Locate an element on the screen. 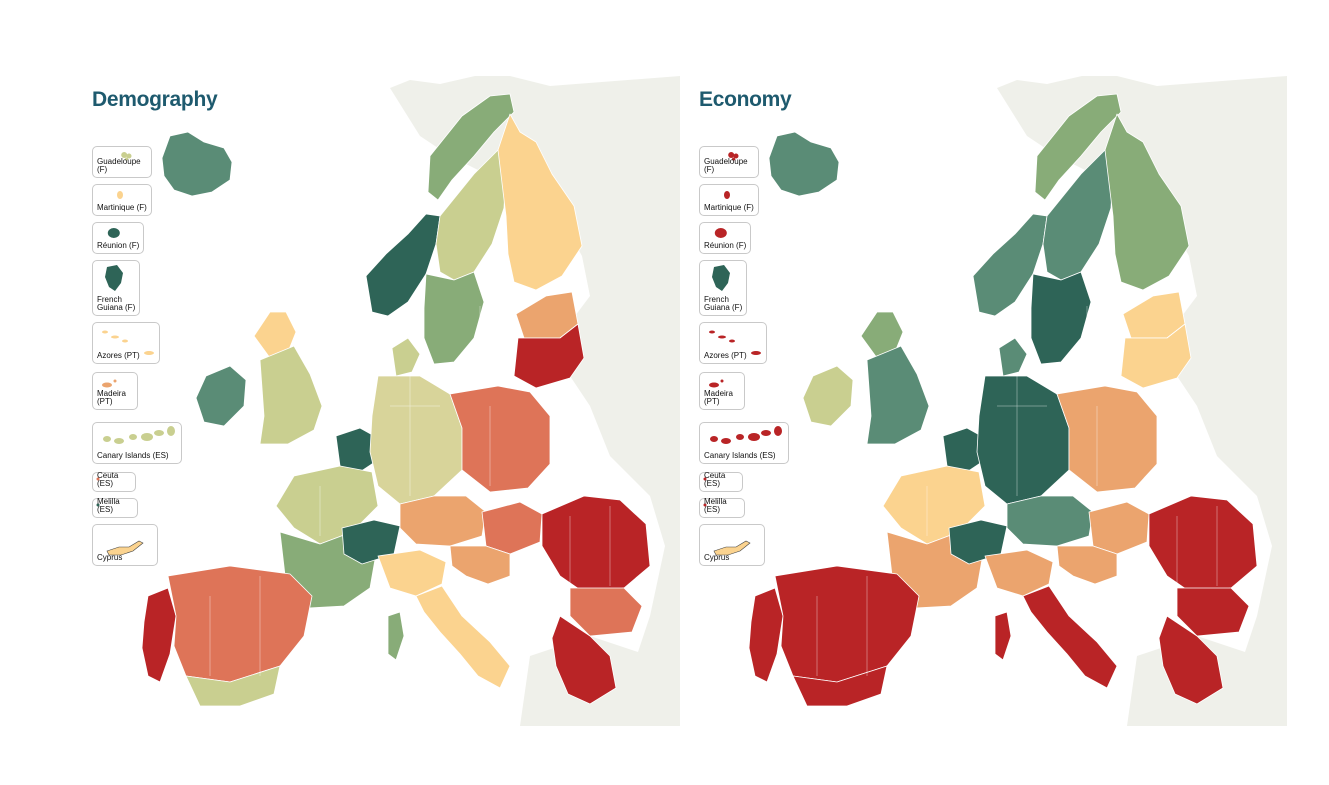  region-belarus-like is located at coordinates (549, 356).